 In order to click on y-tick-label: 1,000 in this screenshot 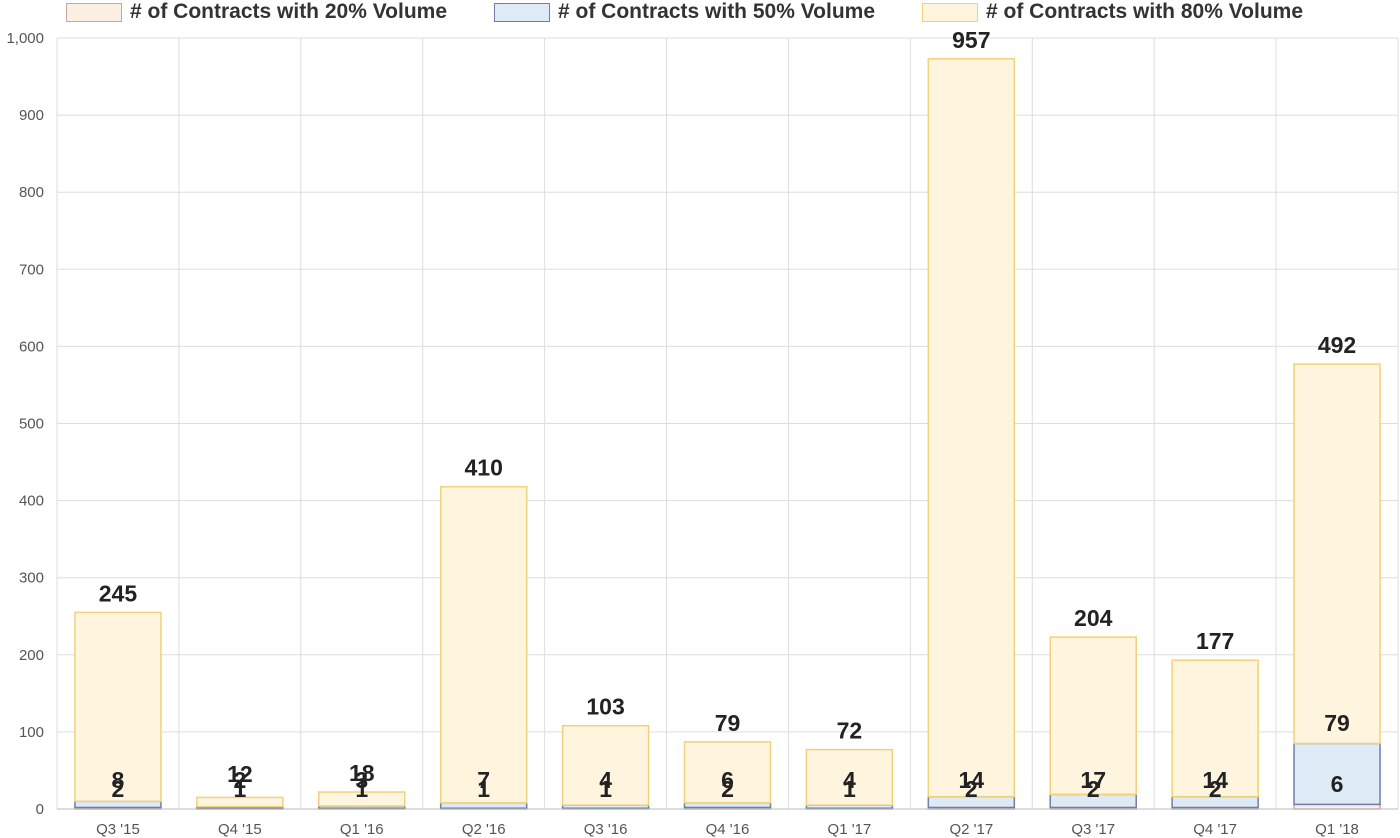, I will do `click(25, 38)`.